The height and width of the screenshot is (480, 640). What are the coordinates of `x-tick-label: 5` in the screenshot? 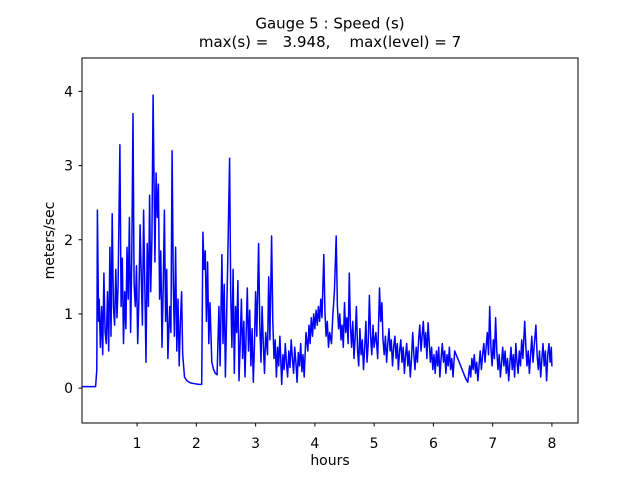 It's located at (374, 444).